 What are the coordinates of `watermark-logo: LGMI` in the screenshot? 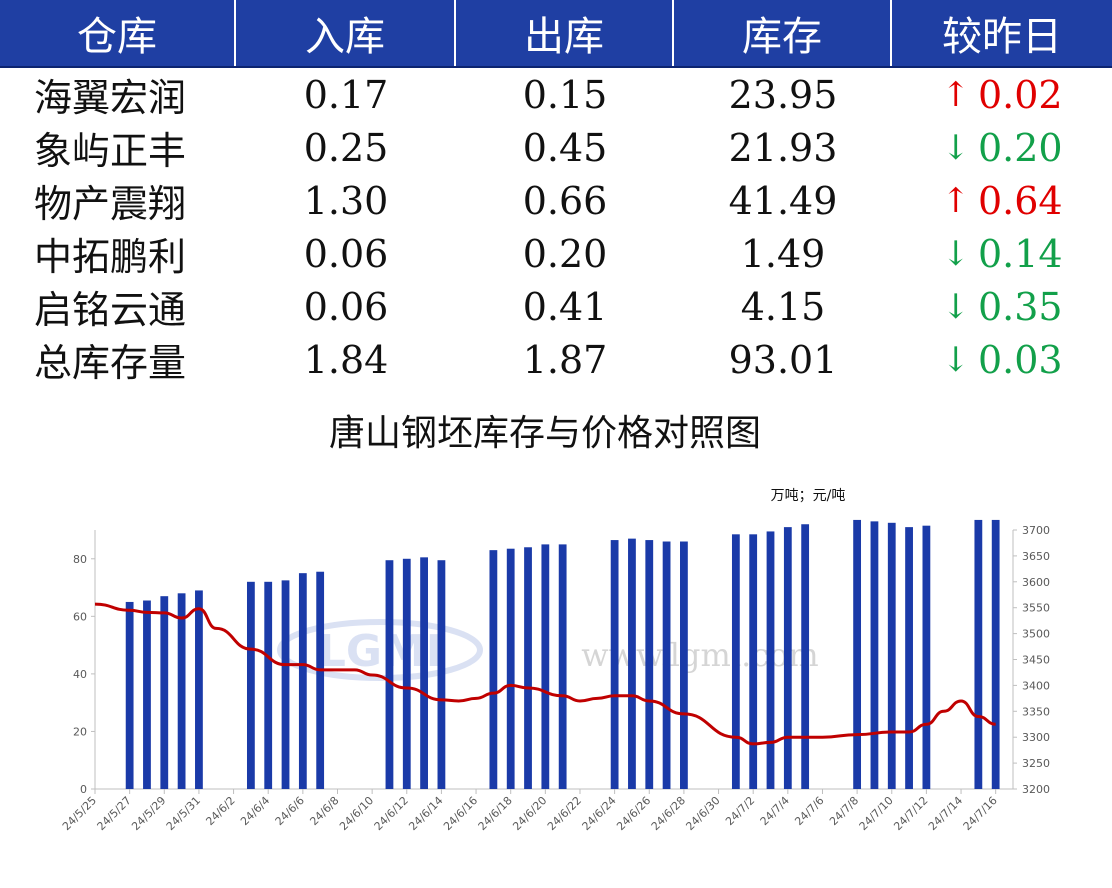 It's located at (380, 650).